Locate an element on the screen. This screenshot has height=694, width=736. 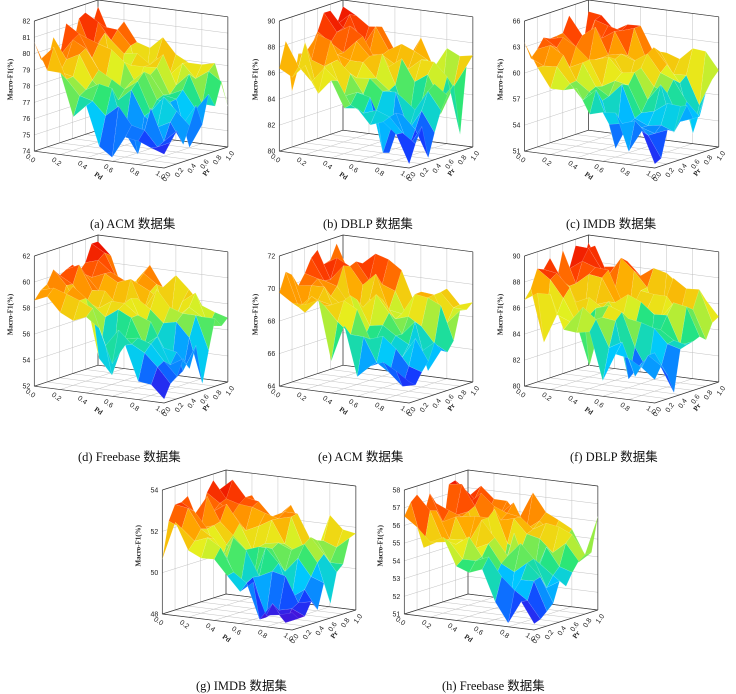
z-tick-label: 51 is located at coordinates (397, 615).